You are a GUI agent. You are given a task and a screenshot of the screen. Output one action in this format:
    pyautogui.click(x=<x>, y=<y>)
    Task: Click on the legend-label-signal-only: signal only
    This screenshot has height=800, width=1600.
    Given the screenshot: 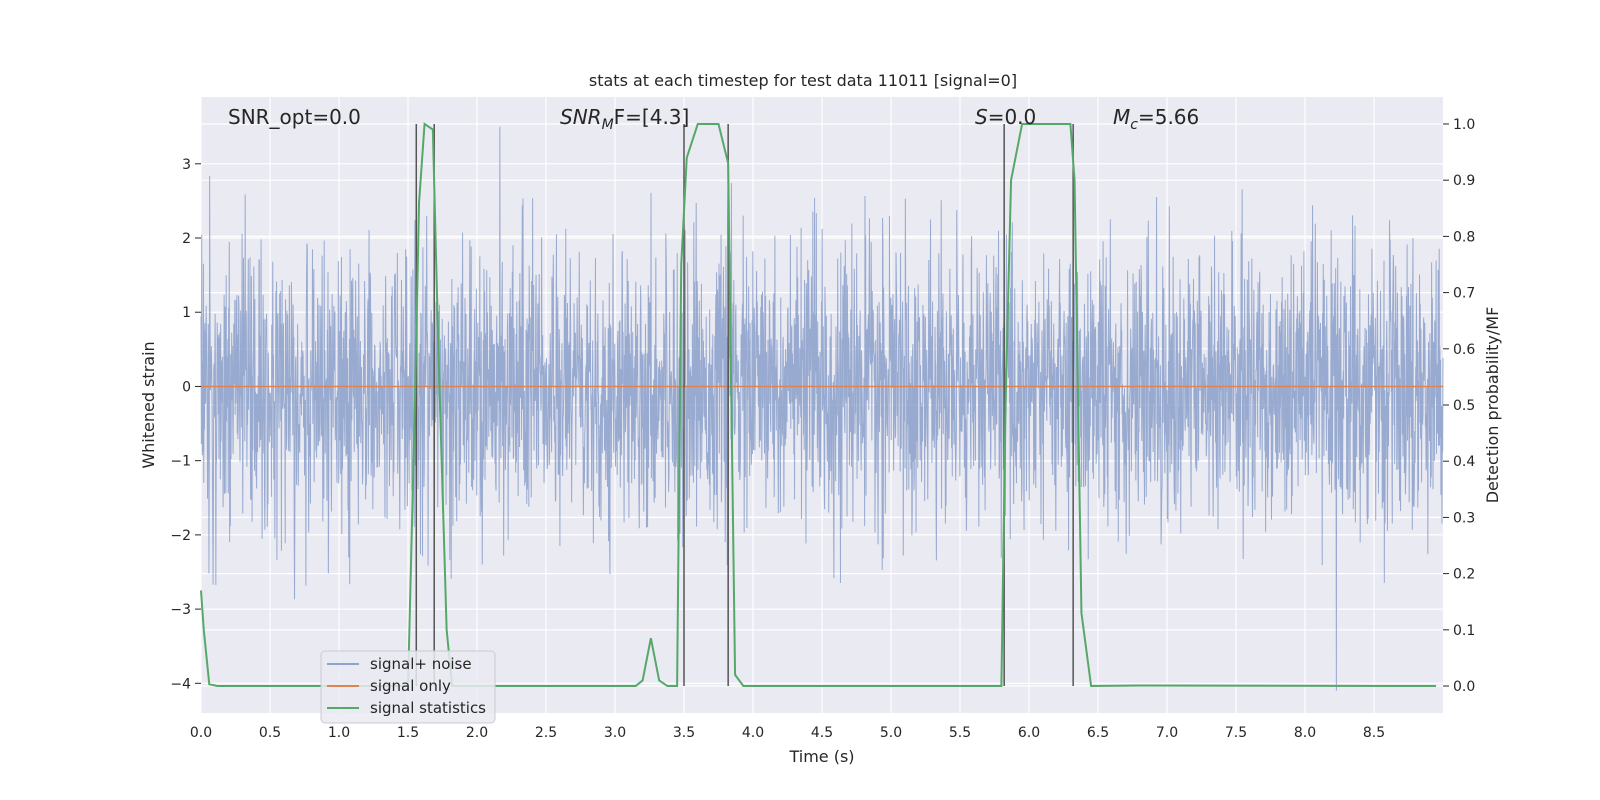 What is the action you would take?
    pyautogui.click(x=410, y=686)
    